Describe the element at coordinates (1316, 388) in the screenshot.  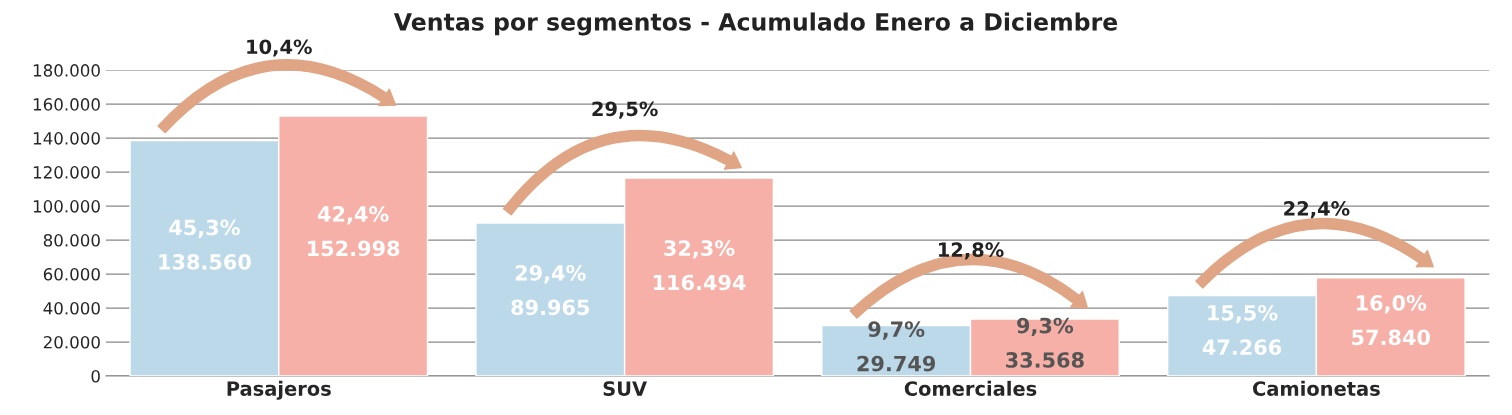
I see `x-tick-label: Camionetas` at that location.